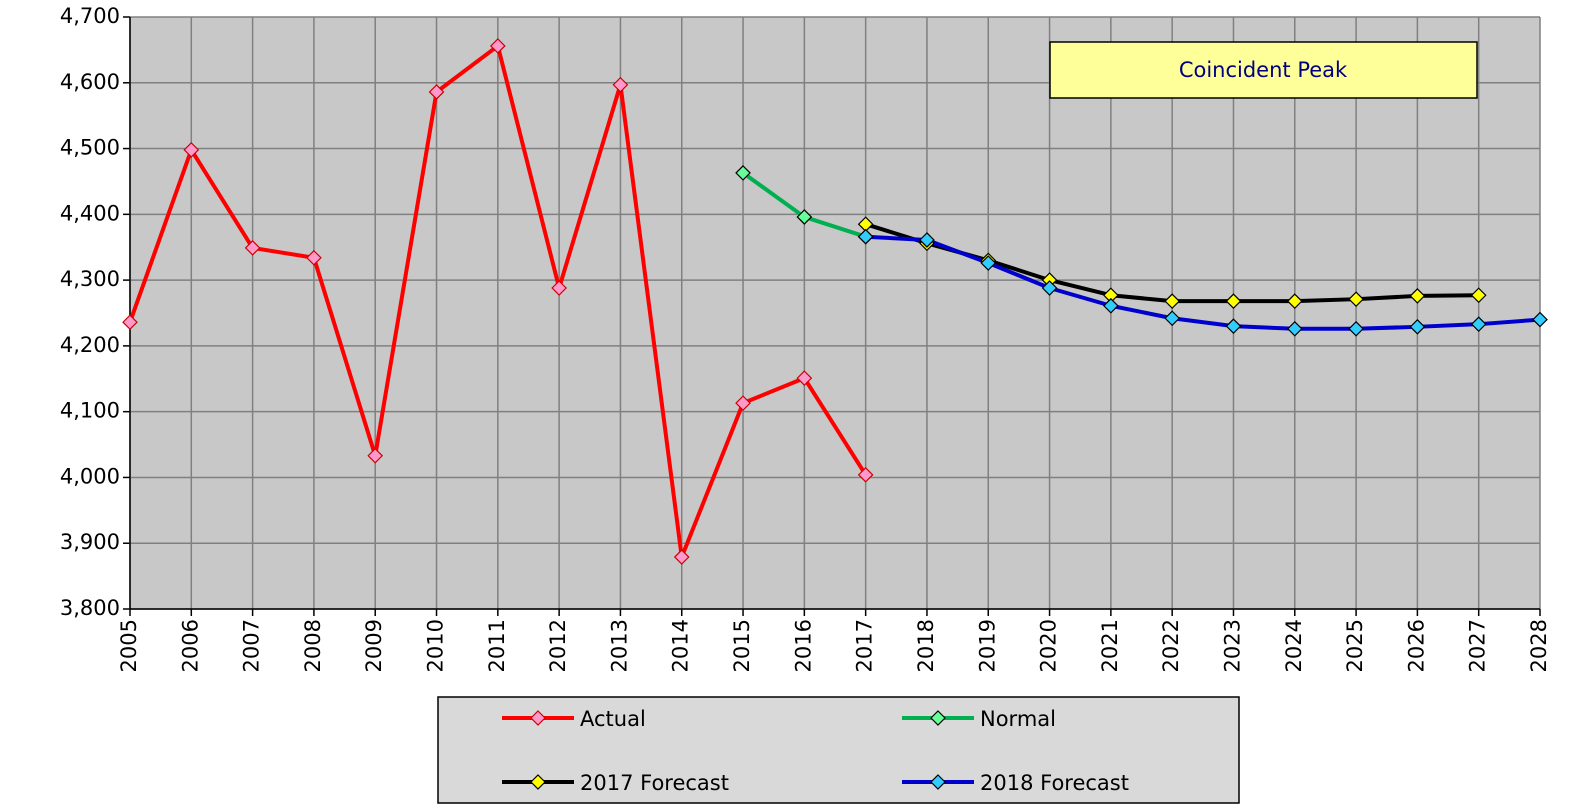 The image size is (1580, 811). I want to click on x-tick-label: 2010, so click(436, 645).